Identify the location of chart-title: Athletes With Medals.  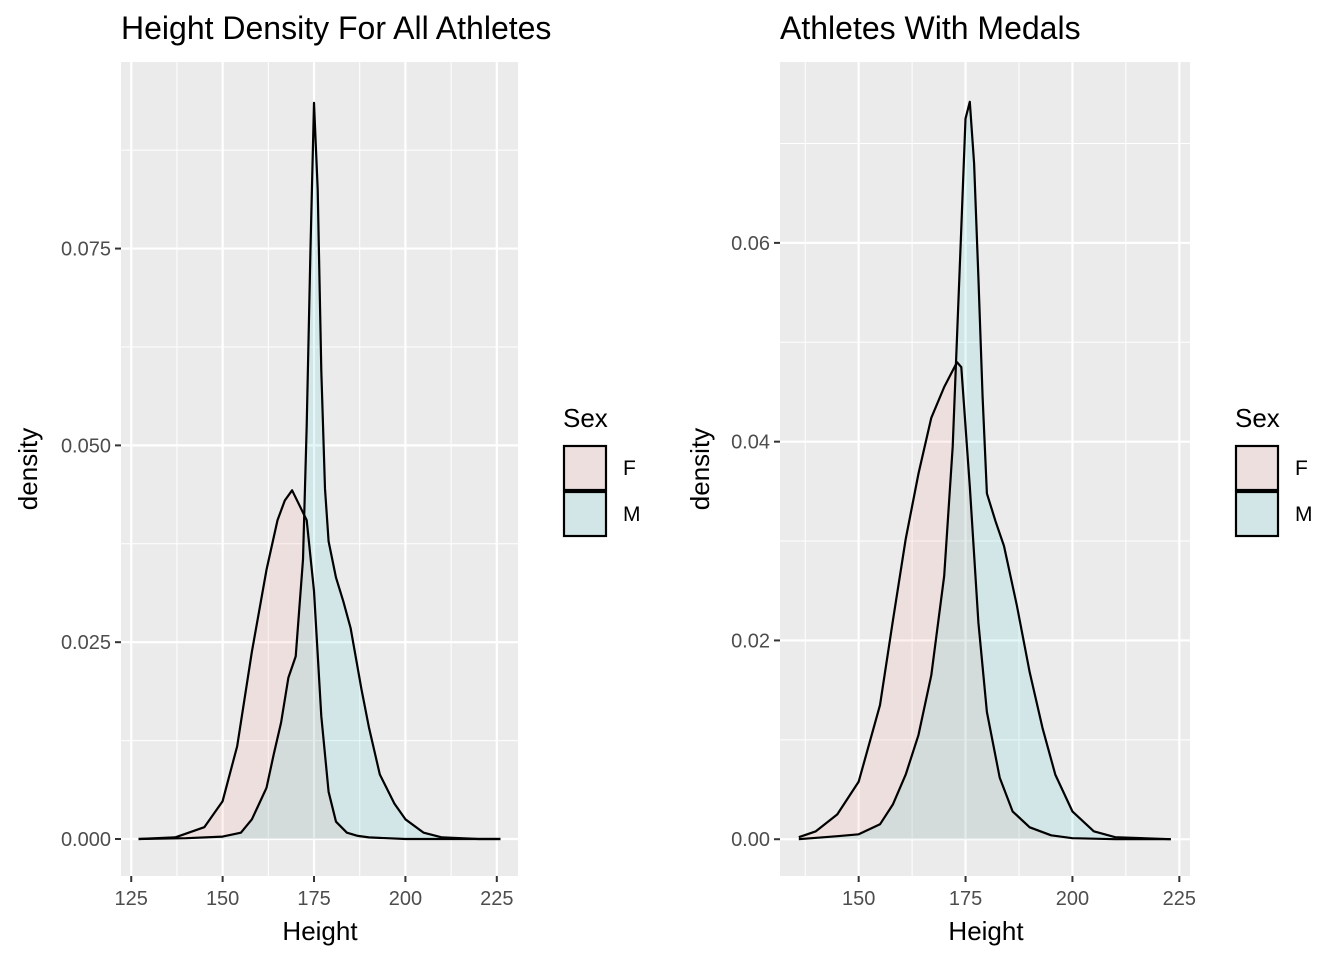
(930, 28).